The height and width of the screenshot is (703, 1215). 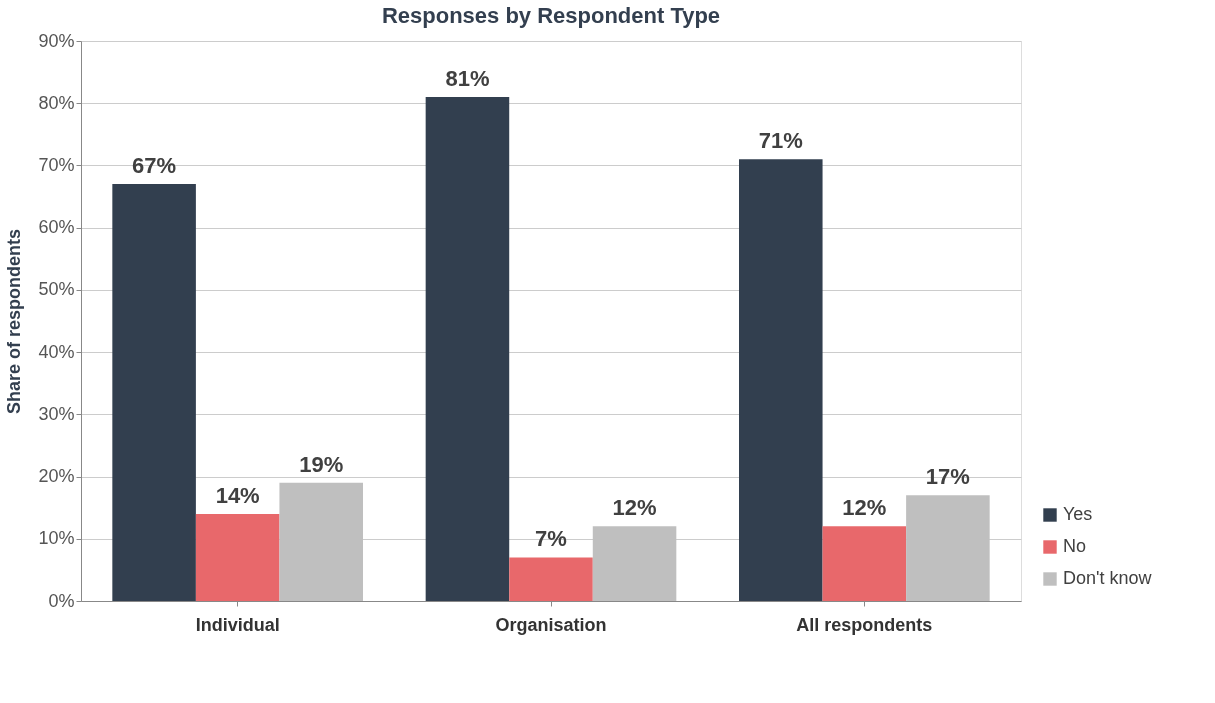 I want to click on y-tick-label: 10%, so click(x=56, y=538).